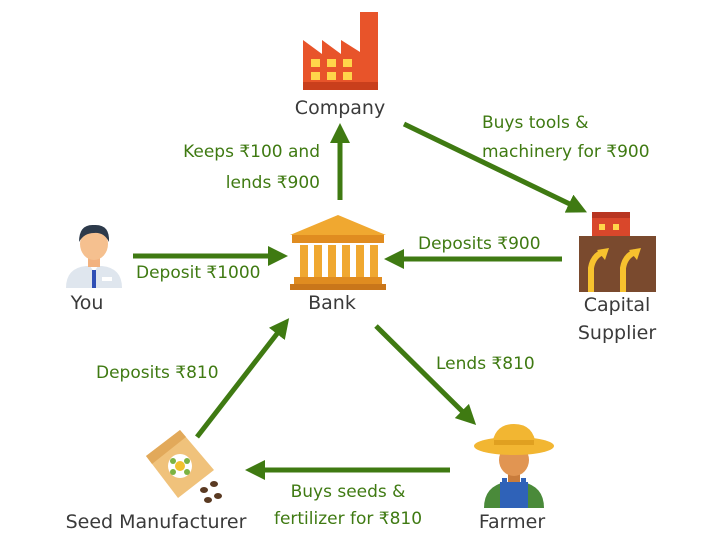 This screenshot has width=702, height=551. What do you see at coordinates (617, 333) in the screenshot?
I see `capital-supplier-label-line2: Supplier` at bounding box center [617, 333].